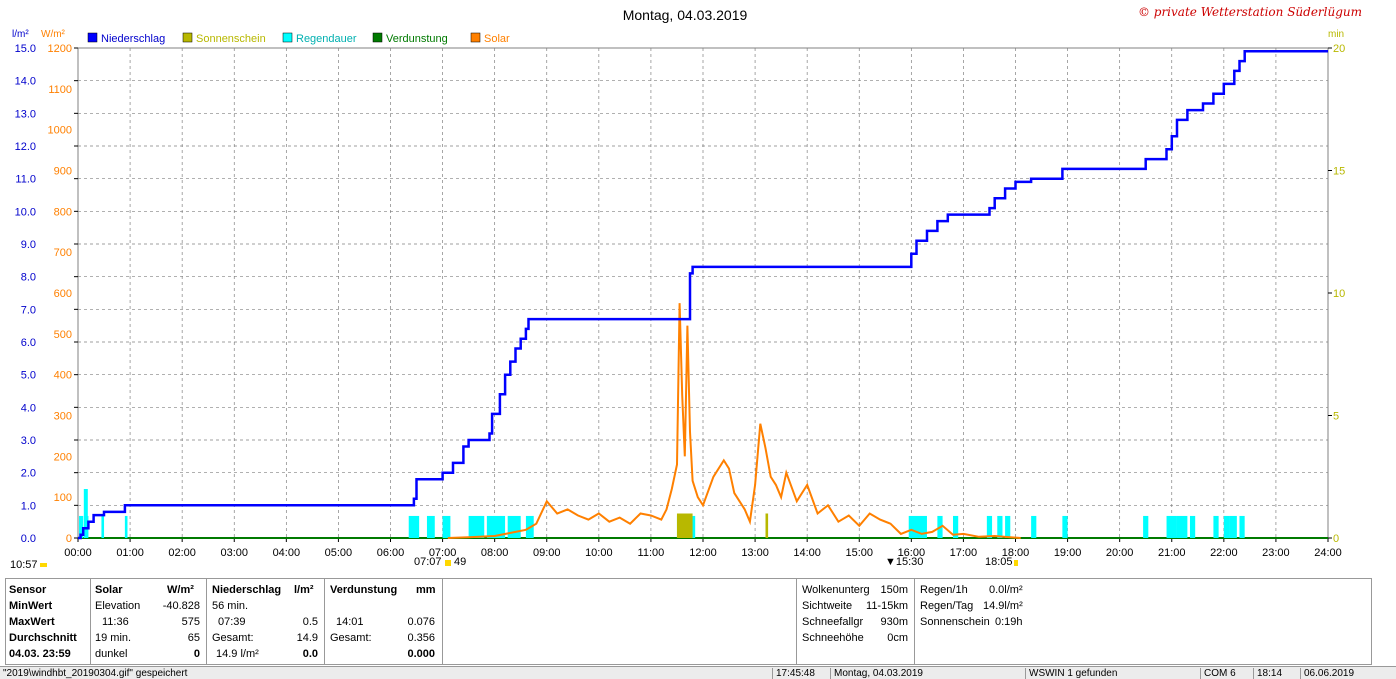 The height and width of the screenshot is (679, 1396). I want to click on x-tick-label: 17:00, so click(964, 553).